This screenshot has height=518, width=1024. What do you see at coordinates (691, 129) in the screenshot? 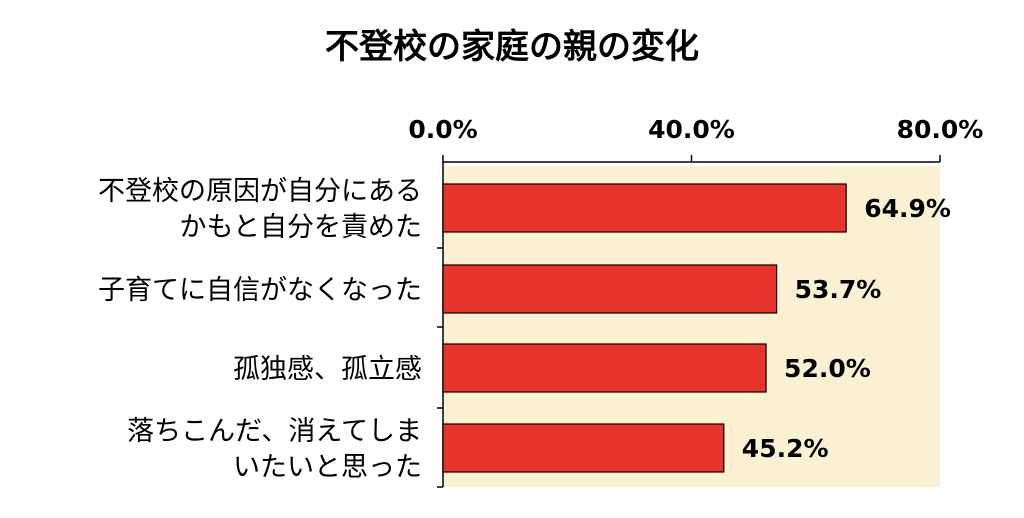
I see `x-tick-label: 40.0%` at bounding box center [691, 129].